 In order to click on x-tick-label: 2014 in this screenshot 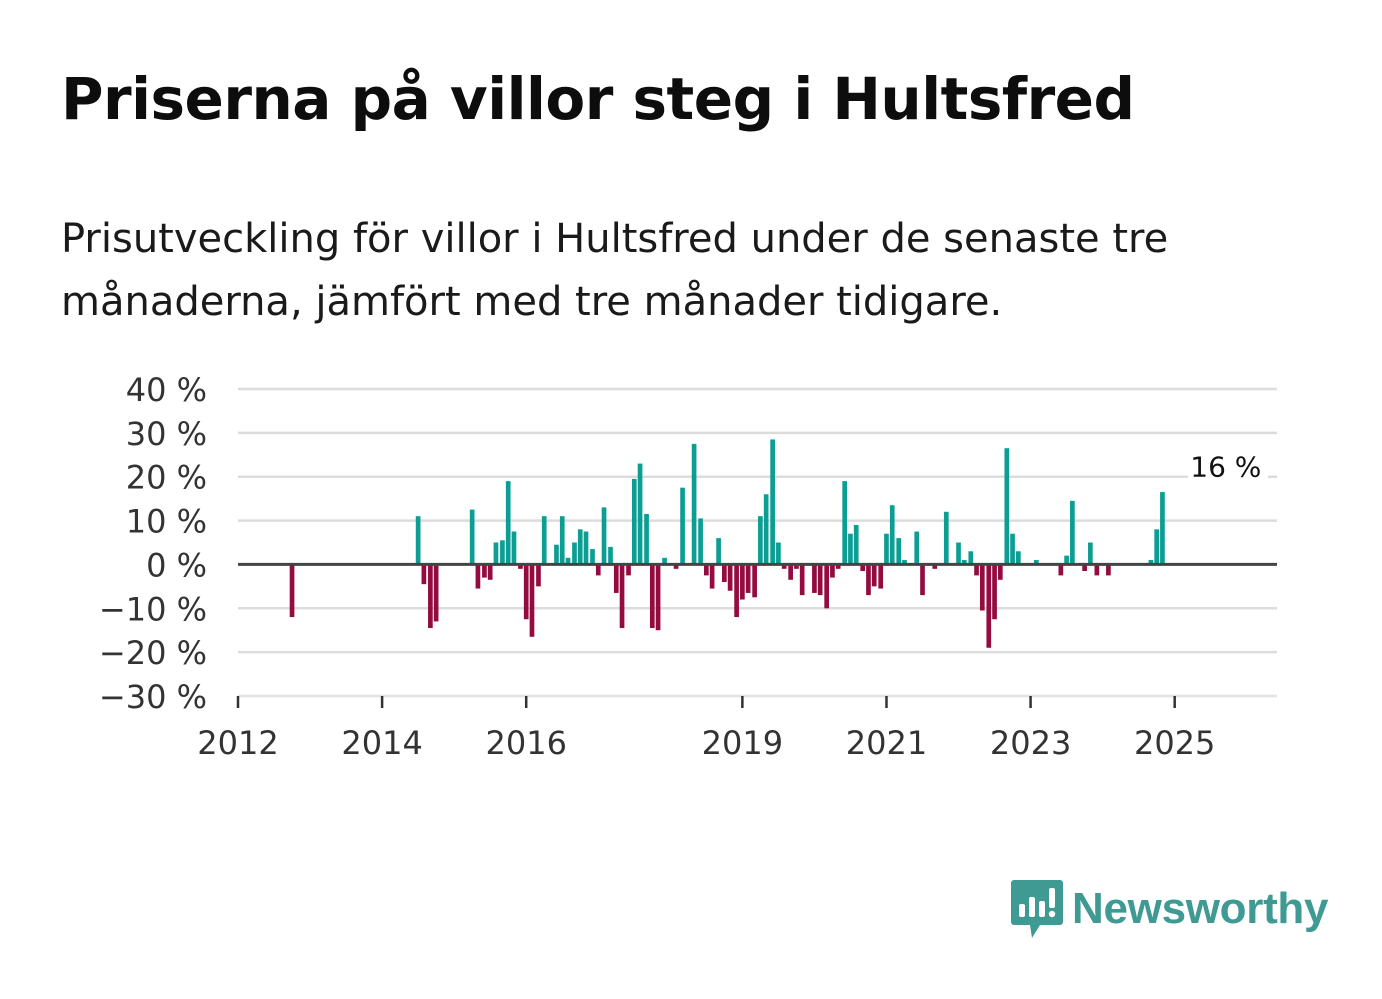, I will do `click(381, 743)`.